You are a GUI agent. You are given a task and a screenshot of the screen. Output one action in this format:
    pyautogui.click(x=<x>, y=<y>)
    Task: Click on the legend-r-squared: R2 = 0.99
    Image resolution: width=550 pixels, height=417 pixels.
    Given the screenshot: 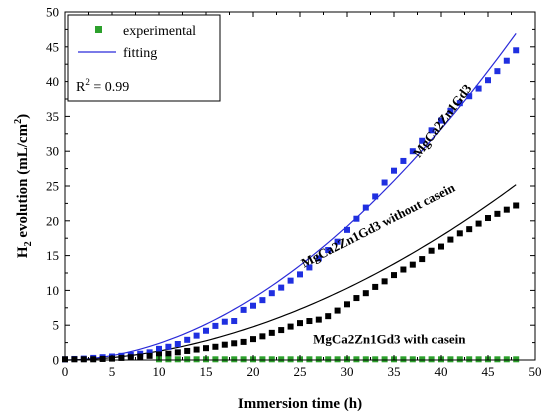 What is the action you would take?
    pyautogui.click(x=102, y=86)
    